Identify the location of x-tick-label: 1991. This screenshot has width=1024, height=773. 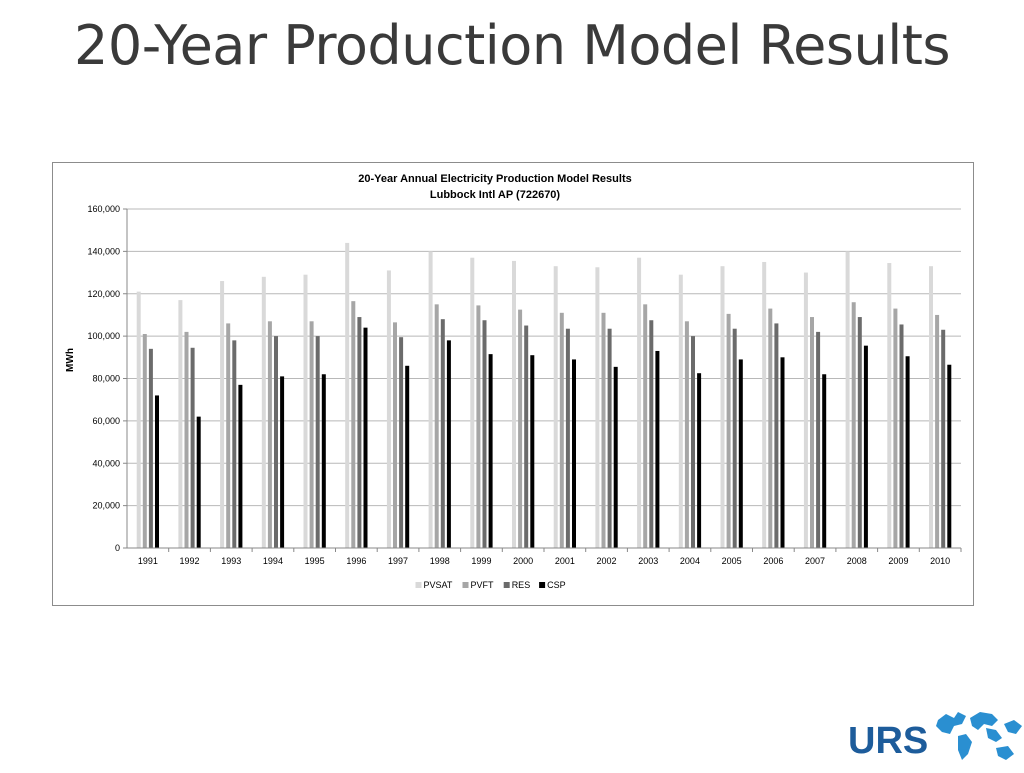
(148, 561).